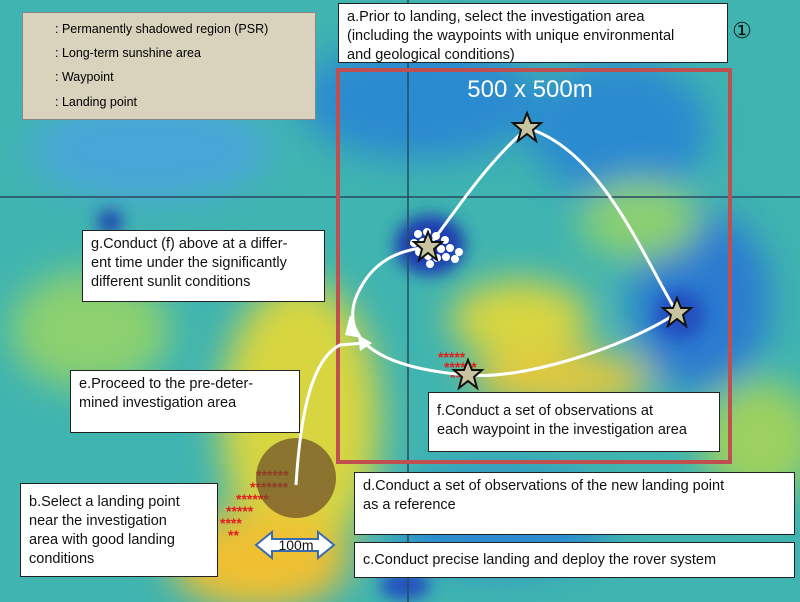  What do you see at coordinates (104, 502) in the screenshot?
I see `annotation-line: b.Select a landing point` at bounding box center [104, 502].